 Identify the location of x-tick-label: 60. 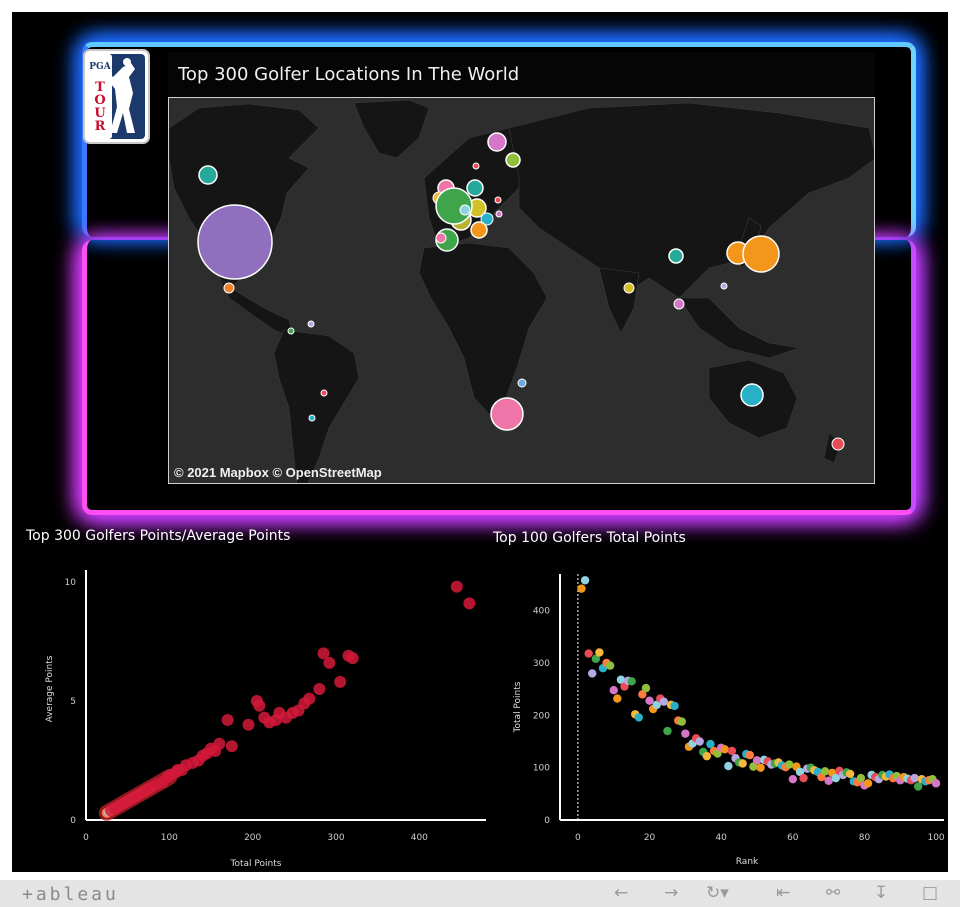
(793, 838).